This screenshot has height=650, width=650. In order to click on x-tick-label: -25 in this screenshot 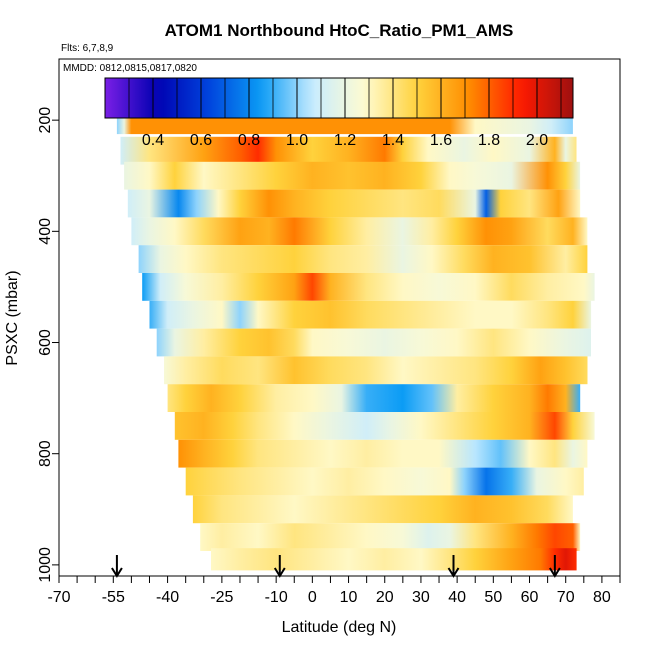, I will do `click(221, 597)`.